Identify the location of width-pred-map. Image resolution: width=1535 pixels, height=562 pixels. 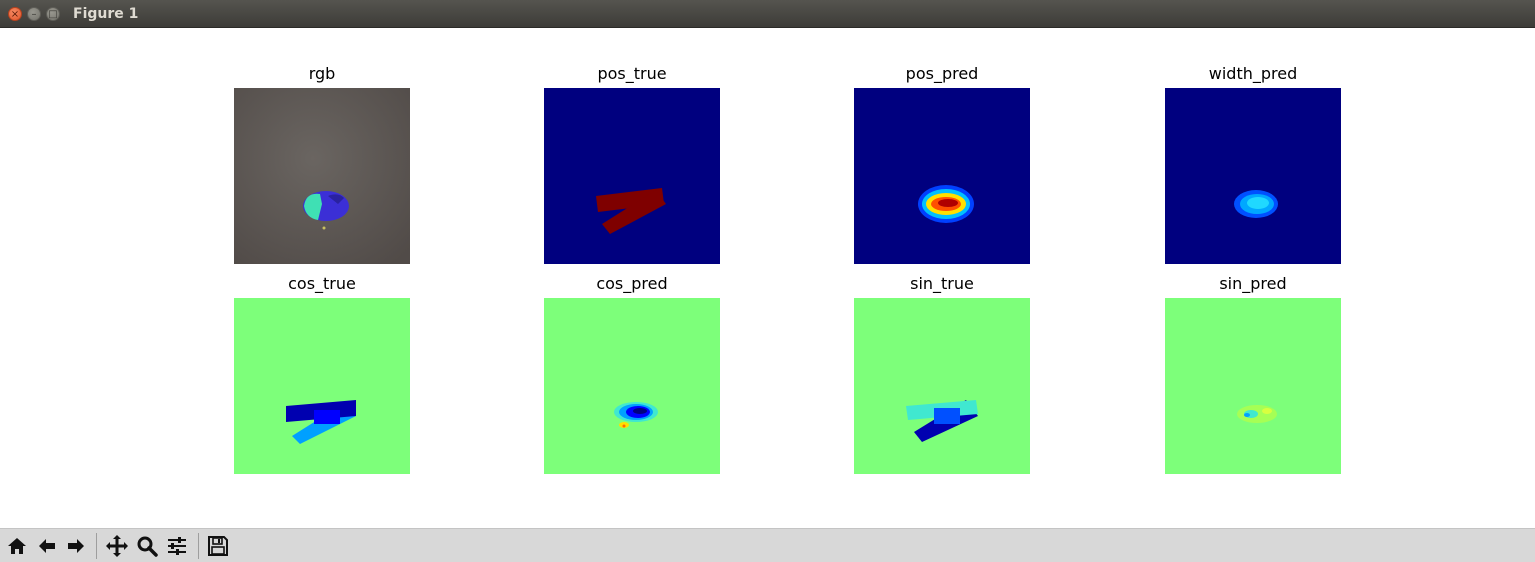
(1253, 176).